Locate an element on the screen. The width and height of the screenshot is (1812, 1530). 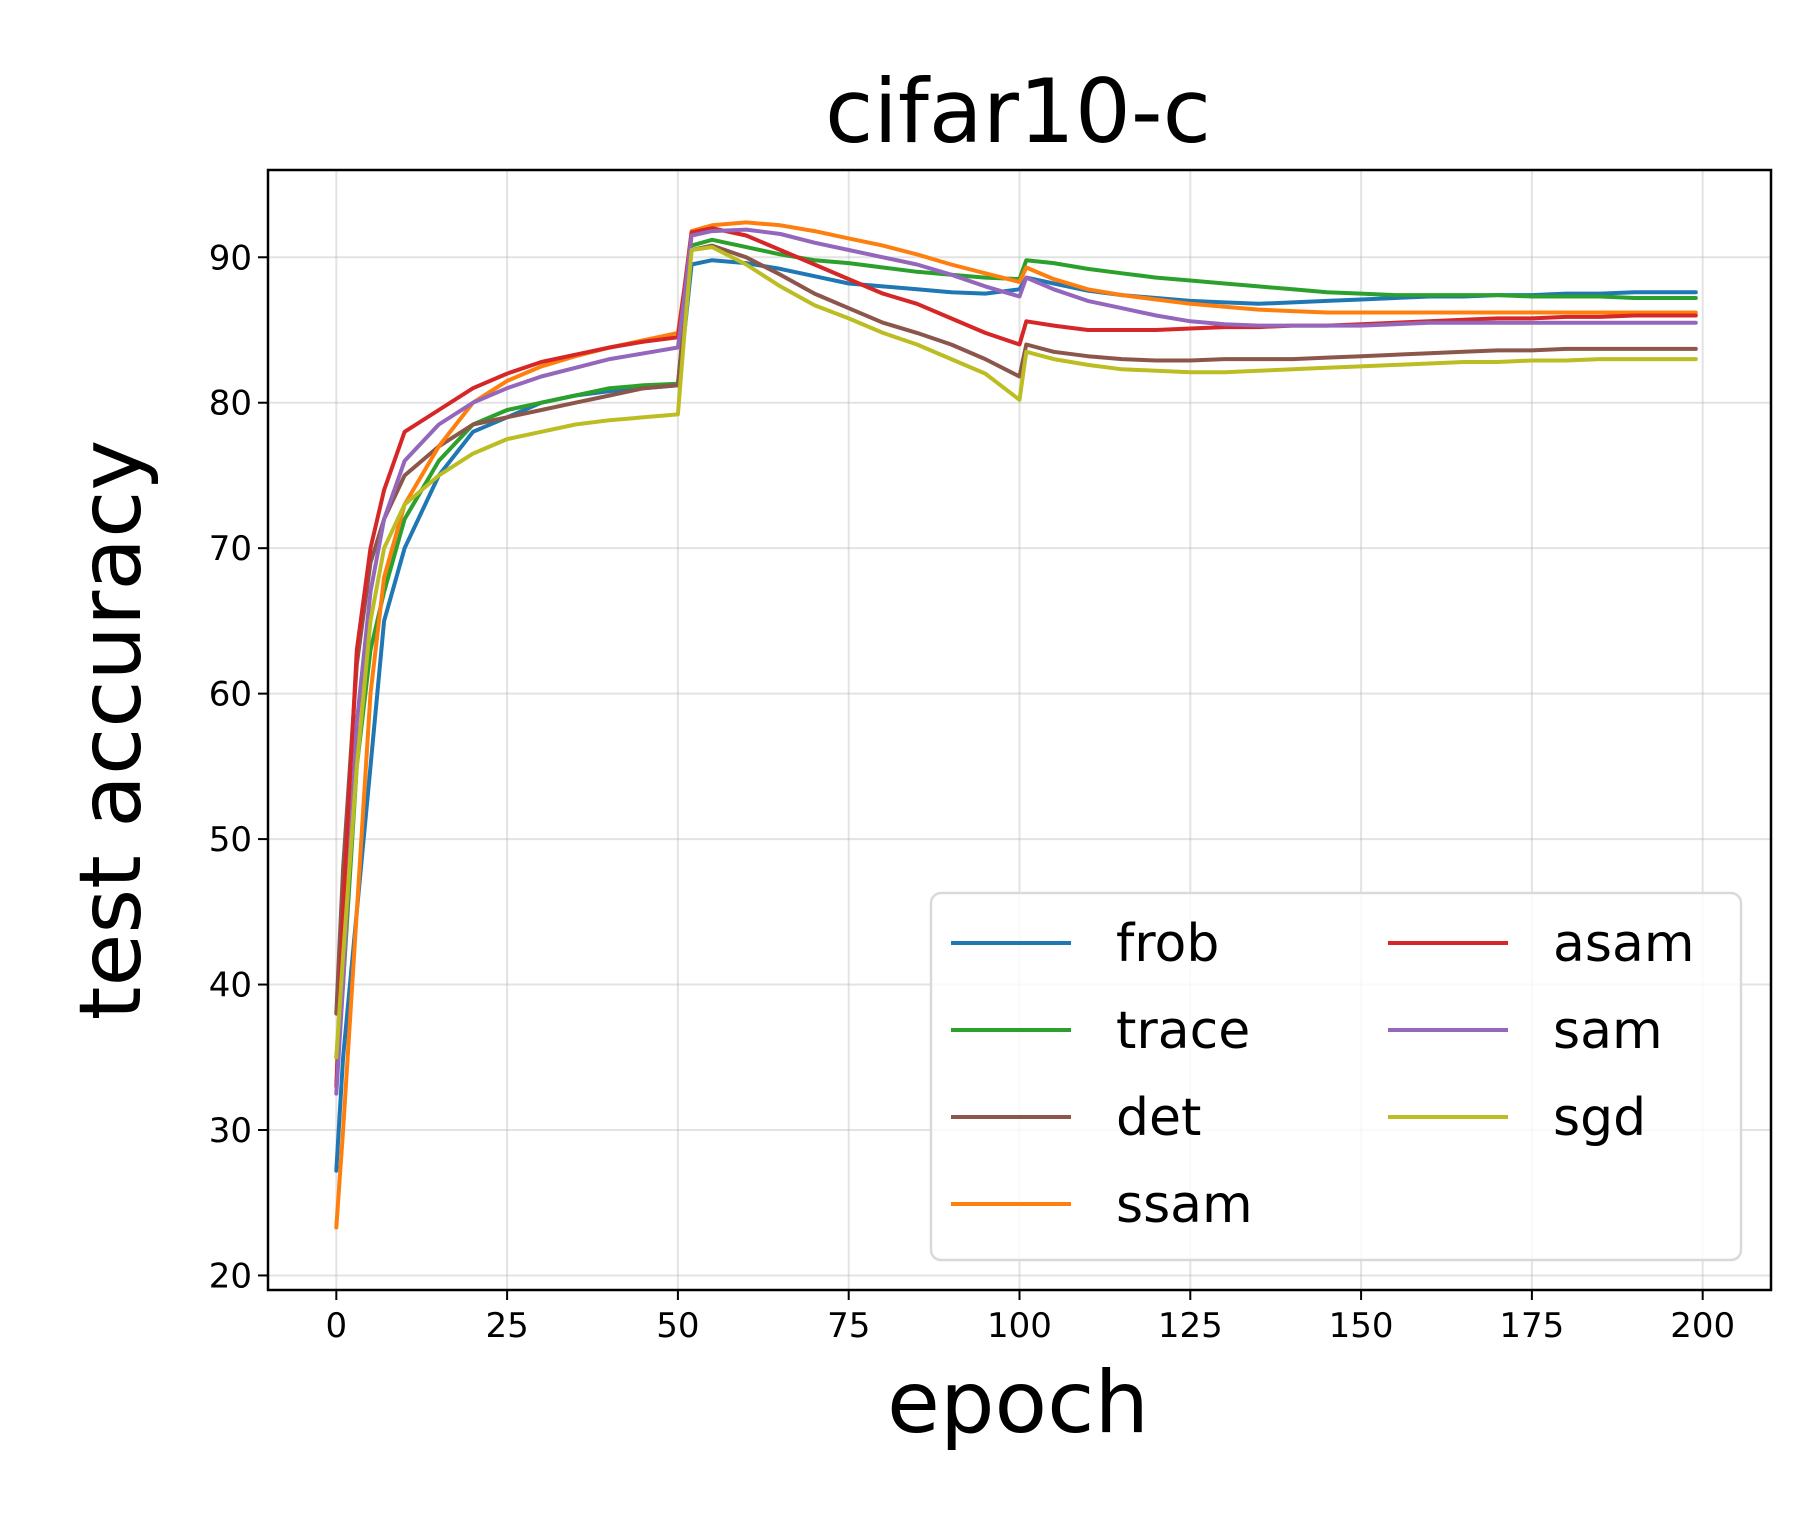
x-tick-label: 125 is located at coordinates (1190, 1326).